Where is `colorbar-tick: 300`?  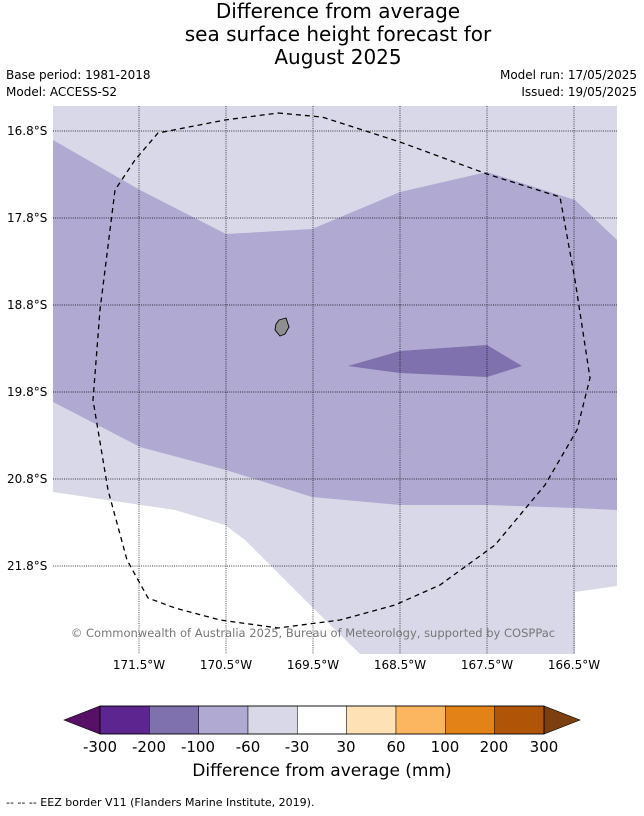 colorbar-tick: 300 is located at coordinates (544, 747).